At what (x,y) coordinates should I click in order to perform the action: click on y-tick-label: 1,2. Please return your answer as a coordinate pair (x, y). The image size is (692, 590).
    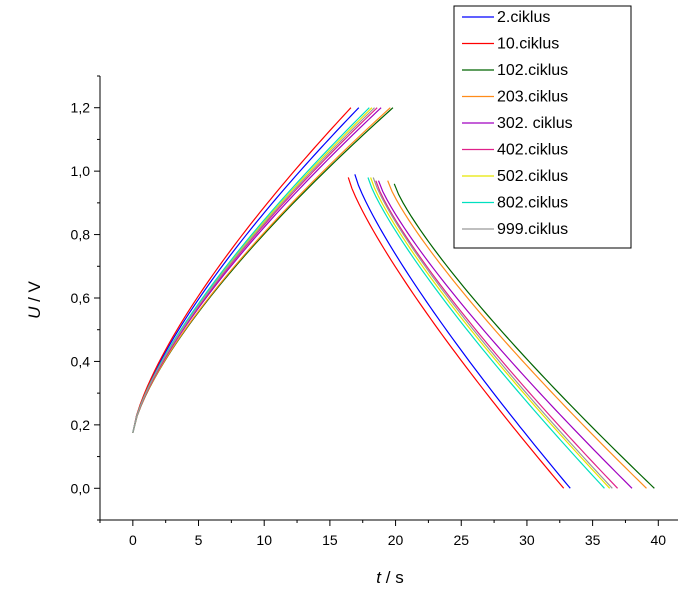
    Looking at the image, I should click on (81, 108).